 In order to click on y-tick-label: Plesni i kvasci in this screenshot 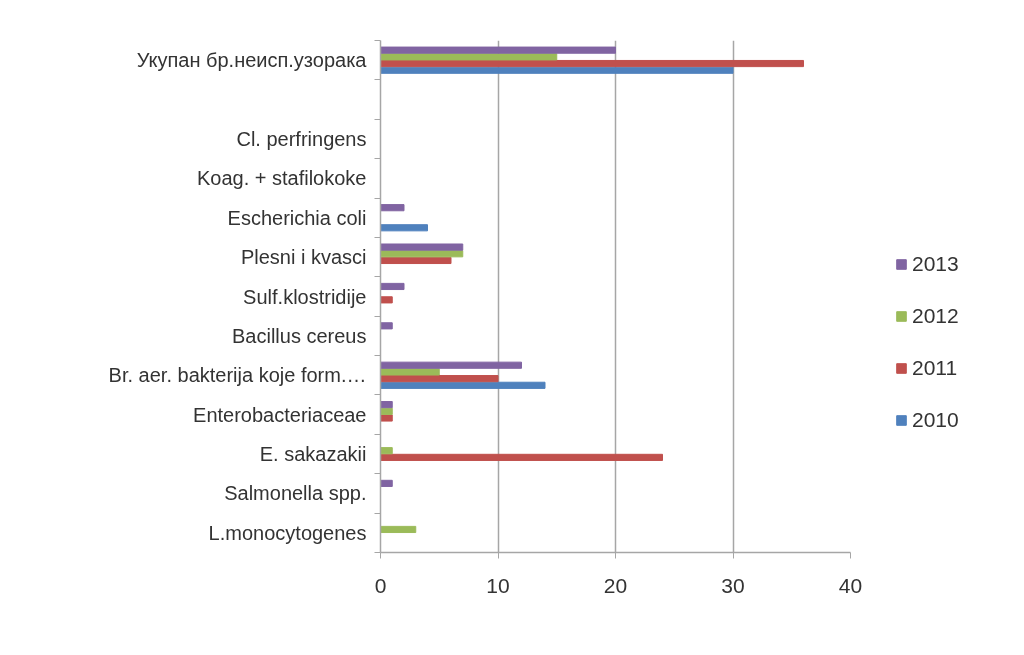, I will do `click(303, 257)`.